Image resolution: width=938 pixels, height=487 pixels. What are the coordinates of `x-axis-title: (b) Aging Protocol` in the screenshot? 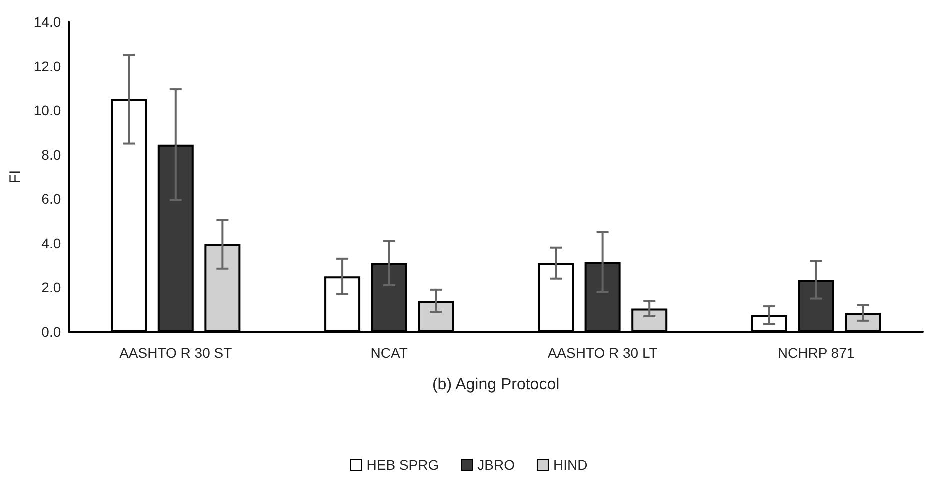 It's located at (496, 385).